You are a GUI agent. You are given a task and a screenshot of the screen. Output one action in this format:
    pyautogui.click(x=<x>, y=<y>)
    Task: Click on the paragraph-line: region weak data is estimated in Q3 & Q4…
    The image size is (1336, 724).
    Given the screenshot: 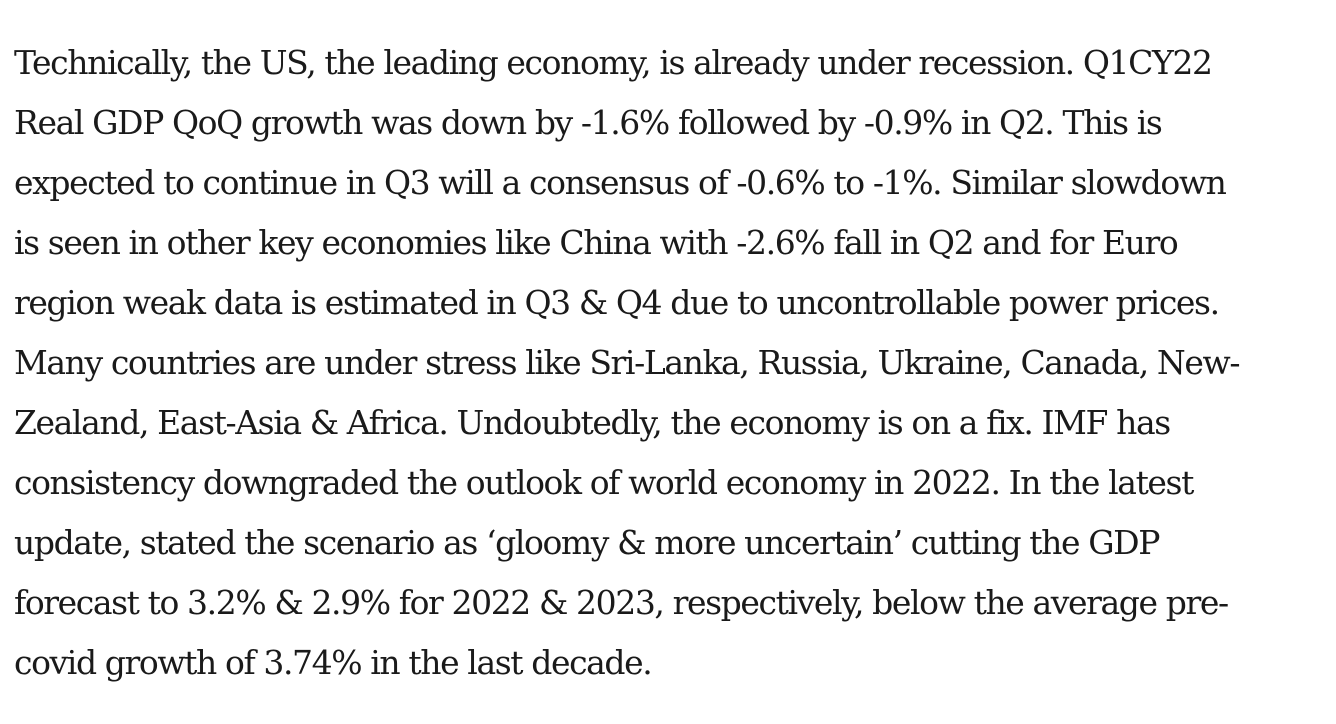 What is the action you would take?
    pyautogui.click(x=617, y=302)
    